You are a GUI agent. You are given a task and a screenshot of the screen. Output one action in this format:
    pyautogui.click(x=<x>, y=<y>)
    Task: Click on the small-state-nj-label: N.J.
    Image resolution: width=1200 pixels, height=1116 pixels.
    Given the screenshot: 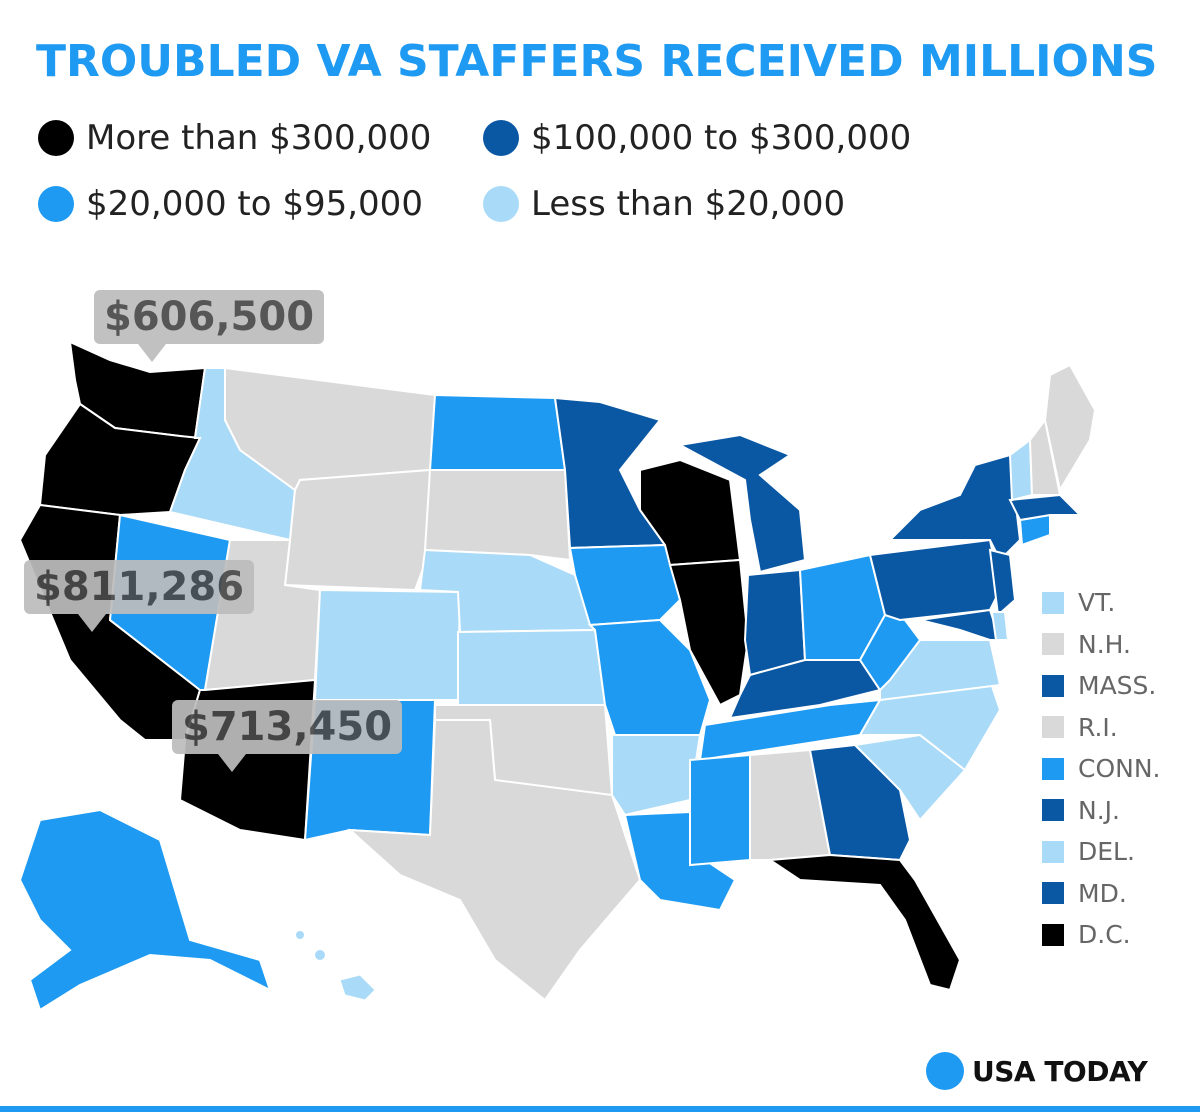 What is the action you would take?
    pyautogui.click(x=1099, y=810)
    